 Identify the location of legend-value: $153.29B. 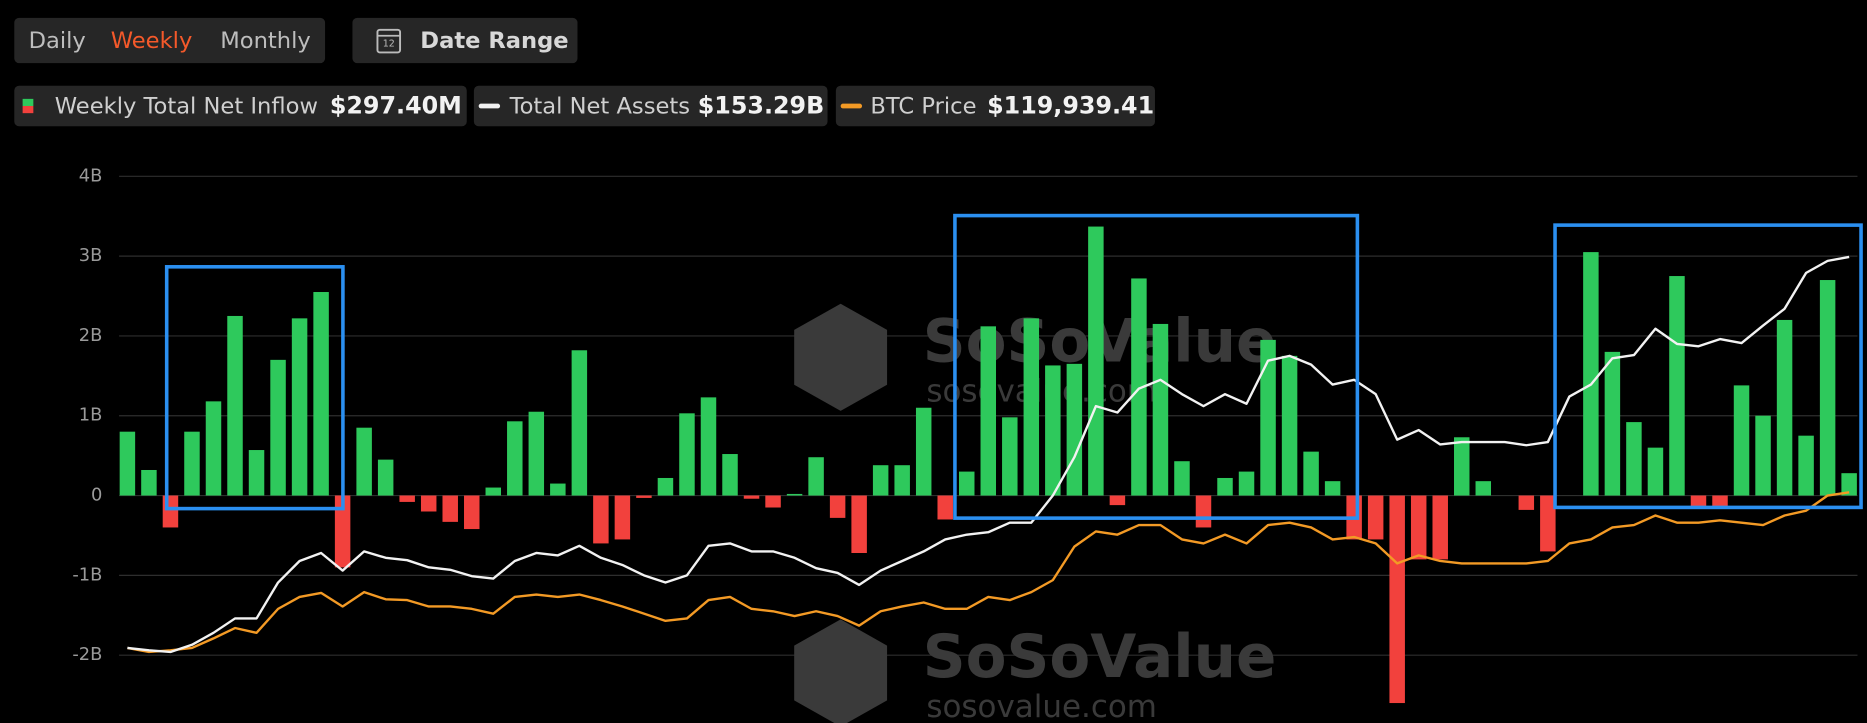
(761, 106).